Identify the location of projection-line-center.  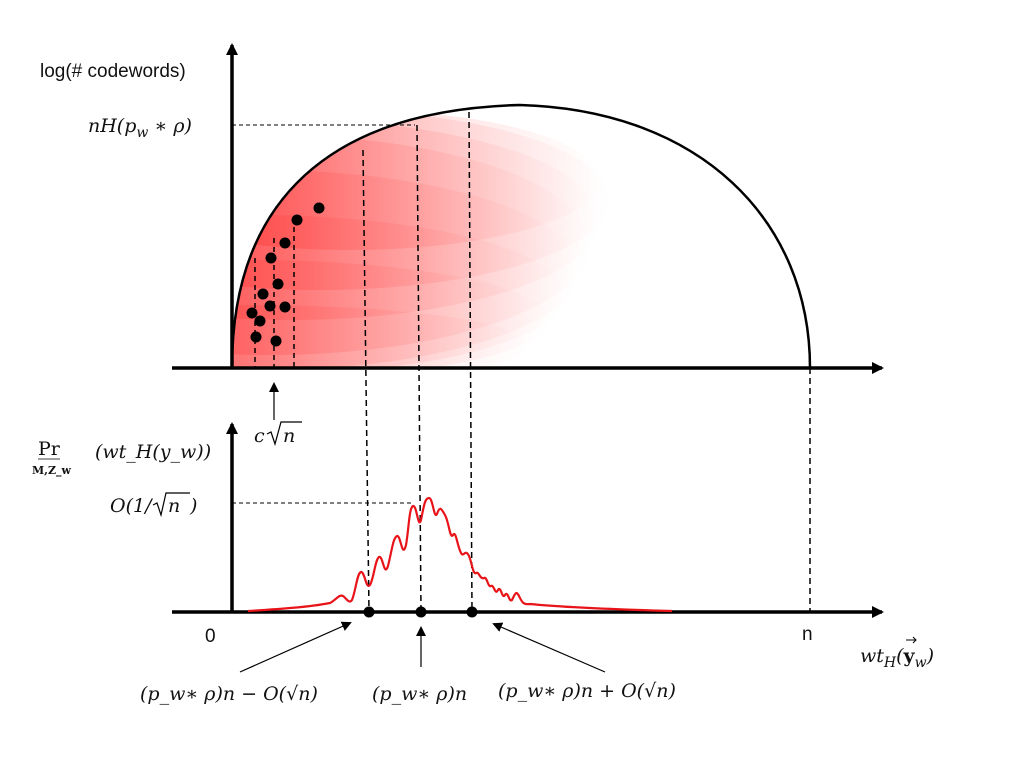
(419, 368).